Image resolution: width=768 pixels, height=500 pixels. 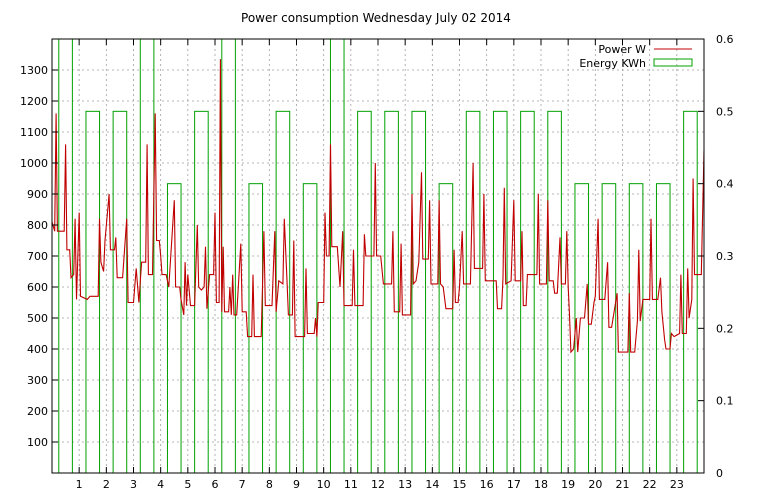 What do you see at coordinates (725, 111) in the screenshot?
I see `y2-tick-label: 0.5` at bounding box center [725, 111].